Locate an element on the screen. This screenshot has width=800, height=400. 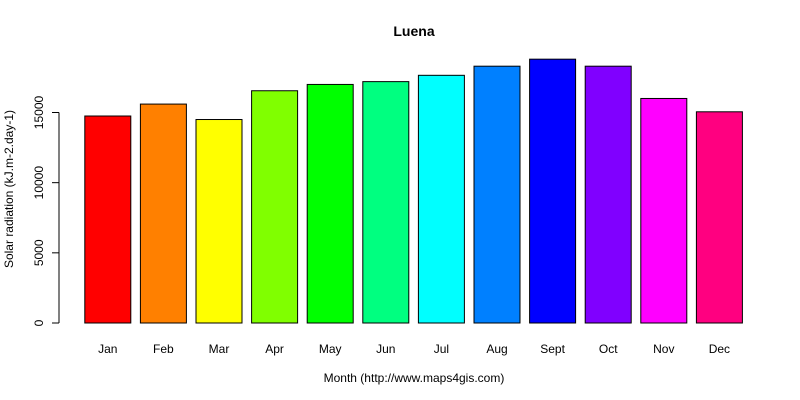
bar-aug is located at coordinates (497, 194).